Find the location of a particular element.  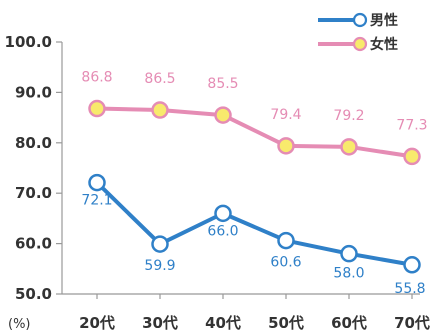

data-label: 86.5 is located at coordinates (159, 79).